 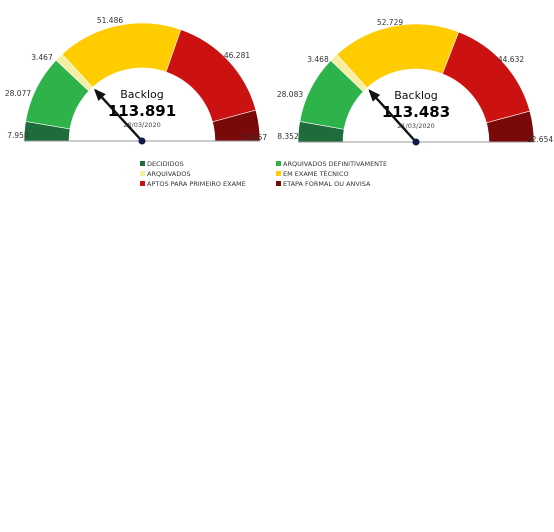 I want to click on data-label: 7.950, so click(x=18, y=135).